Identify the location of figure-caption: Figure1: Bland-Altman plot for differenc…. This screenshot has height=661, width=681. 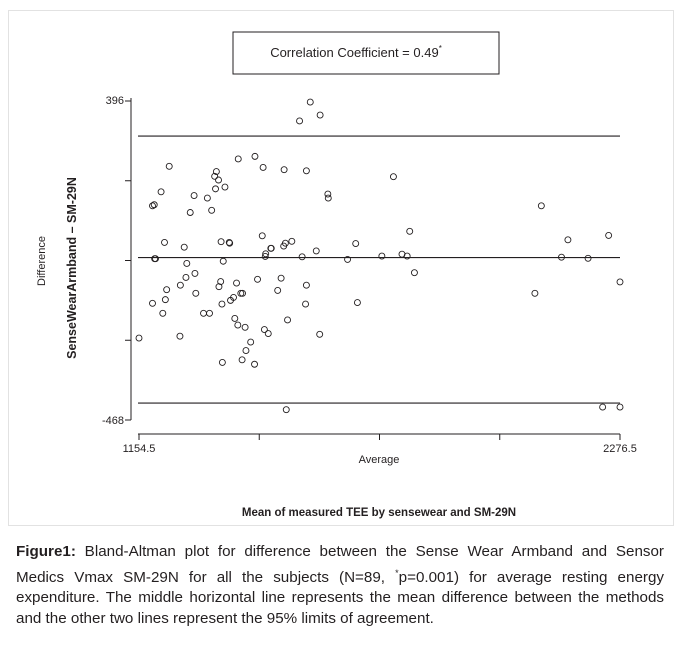
(340, 585).